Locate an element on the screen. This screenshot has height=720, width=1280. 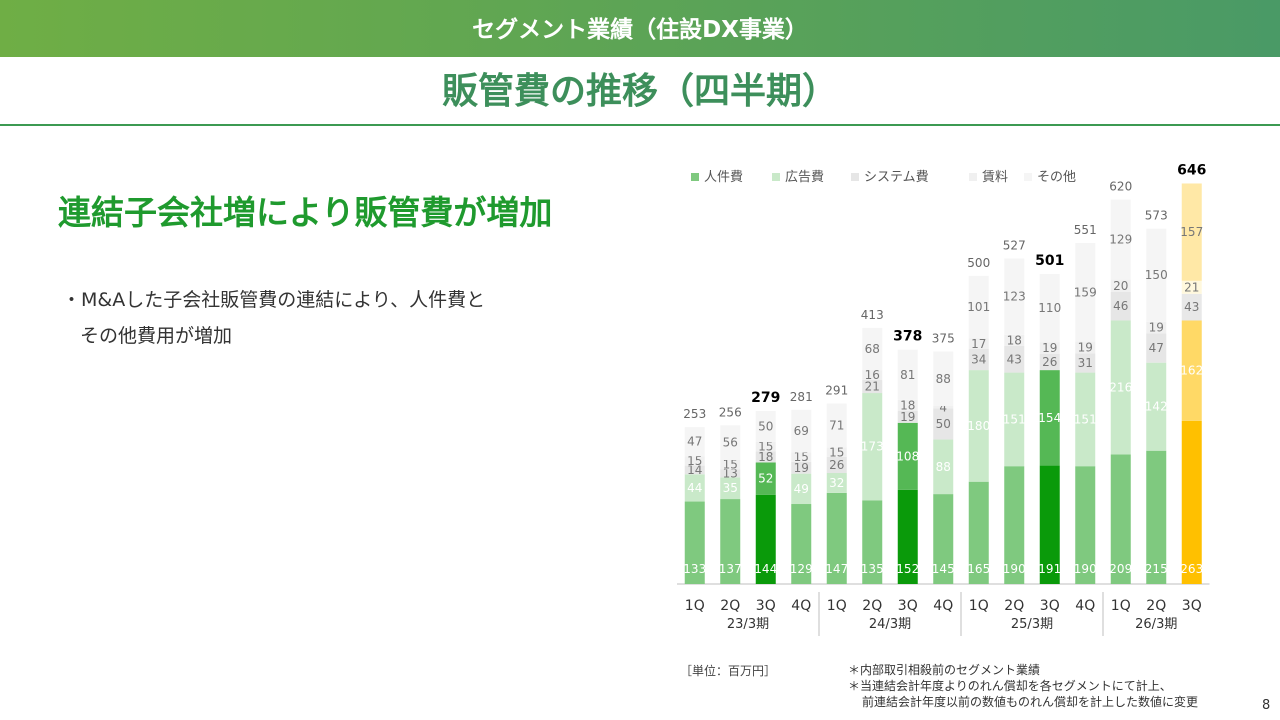
fiscal-year-label: 25/3期 is located at coordinates (1032, 624).